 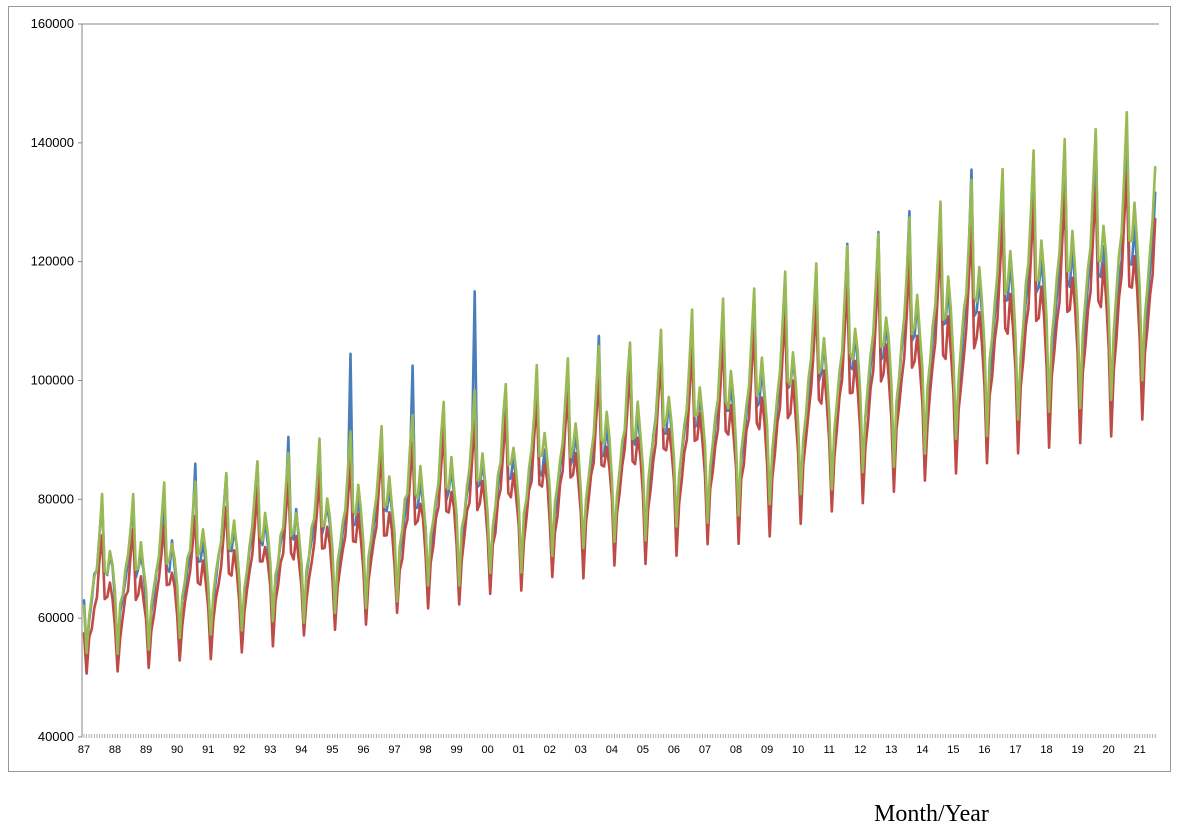 I want to click on x-tick-label: 06, so click(x=674, y=750).